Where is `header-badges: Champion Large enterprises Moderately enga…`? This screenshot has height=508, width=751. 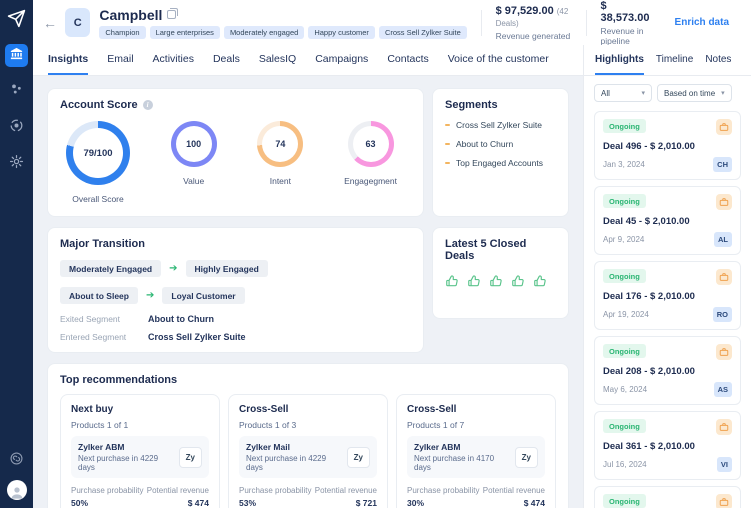 header-badges: Champion Large enterprises Moderately enga… is located at coordinates (283, 32).